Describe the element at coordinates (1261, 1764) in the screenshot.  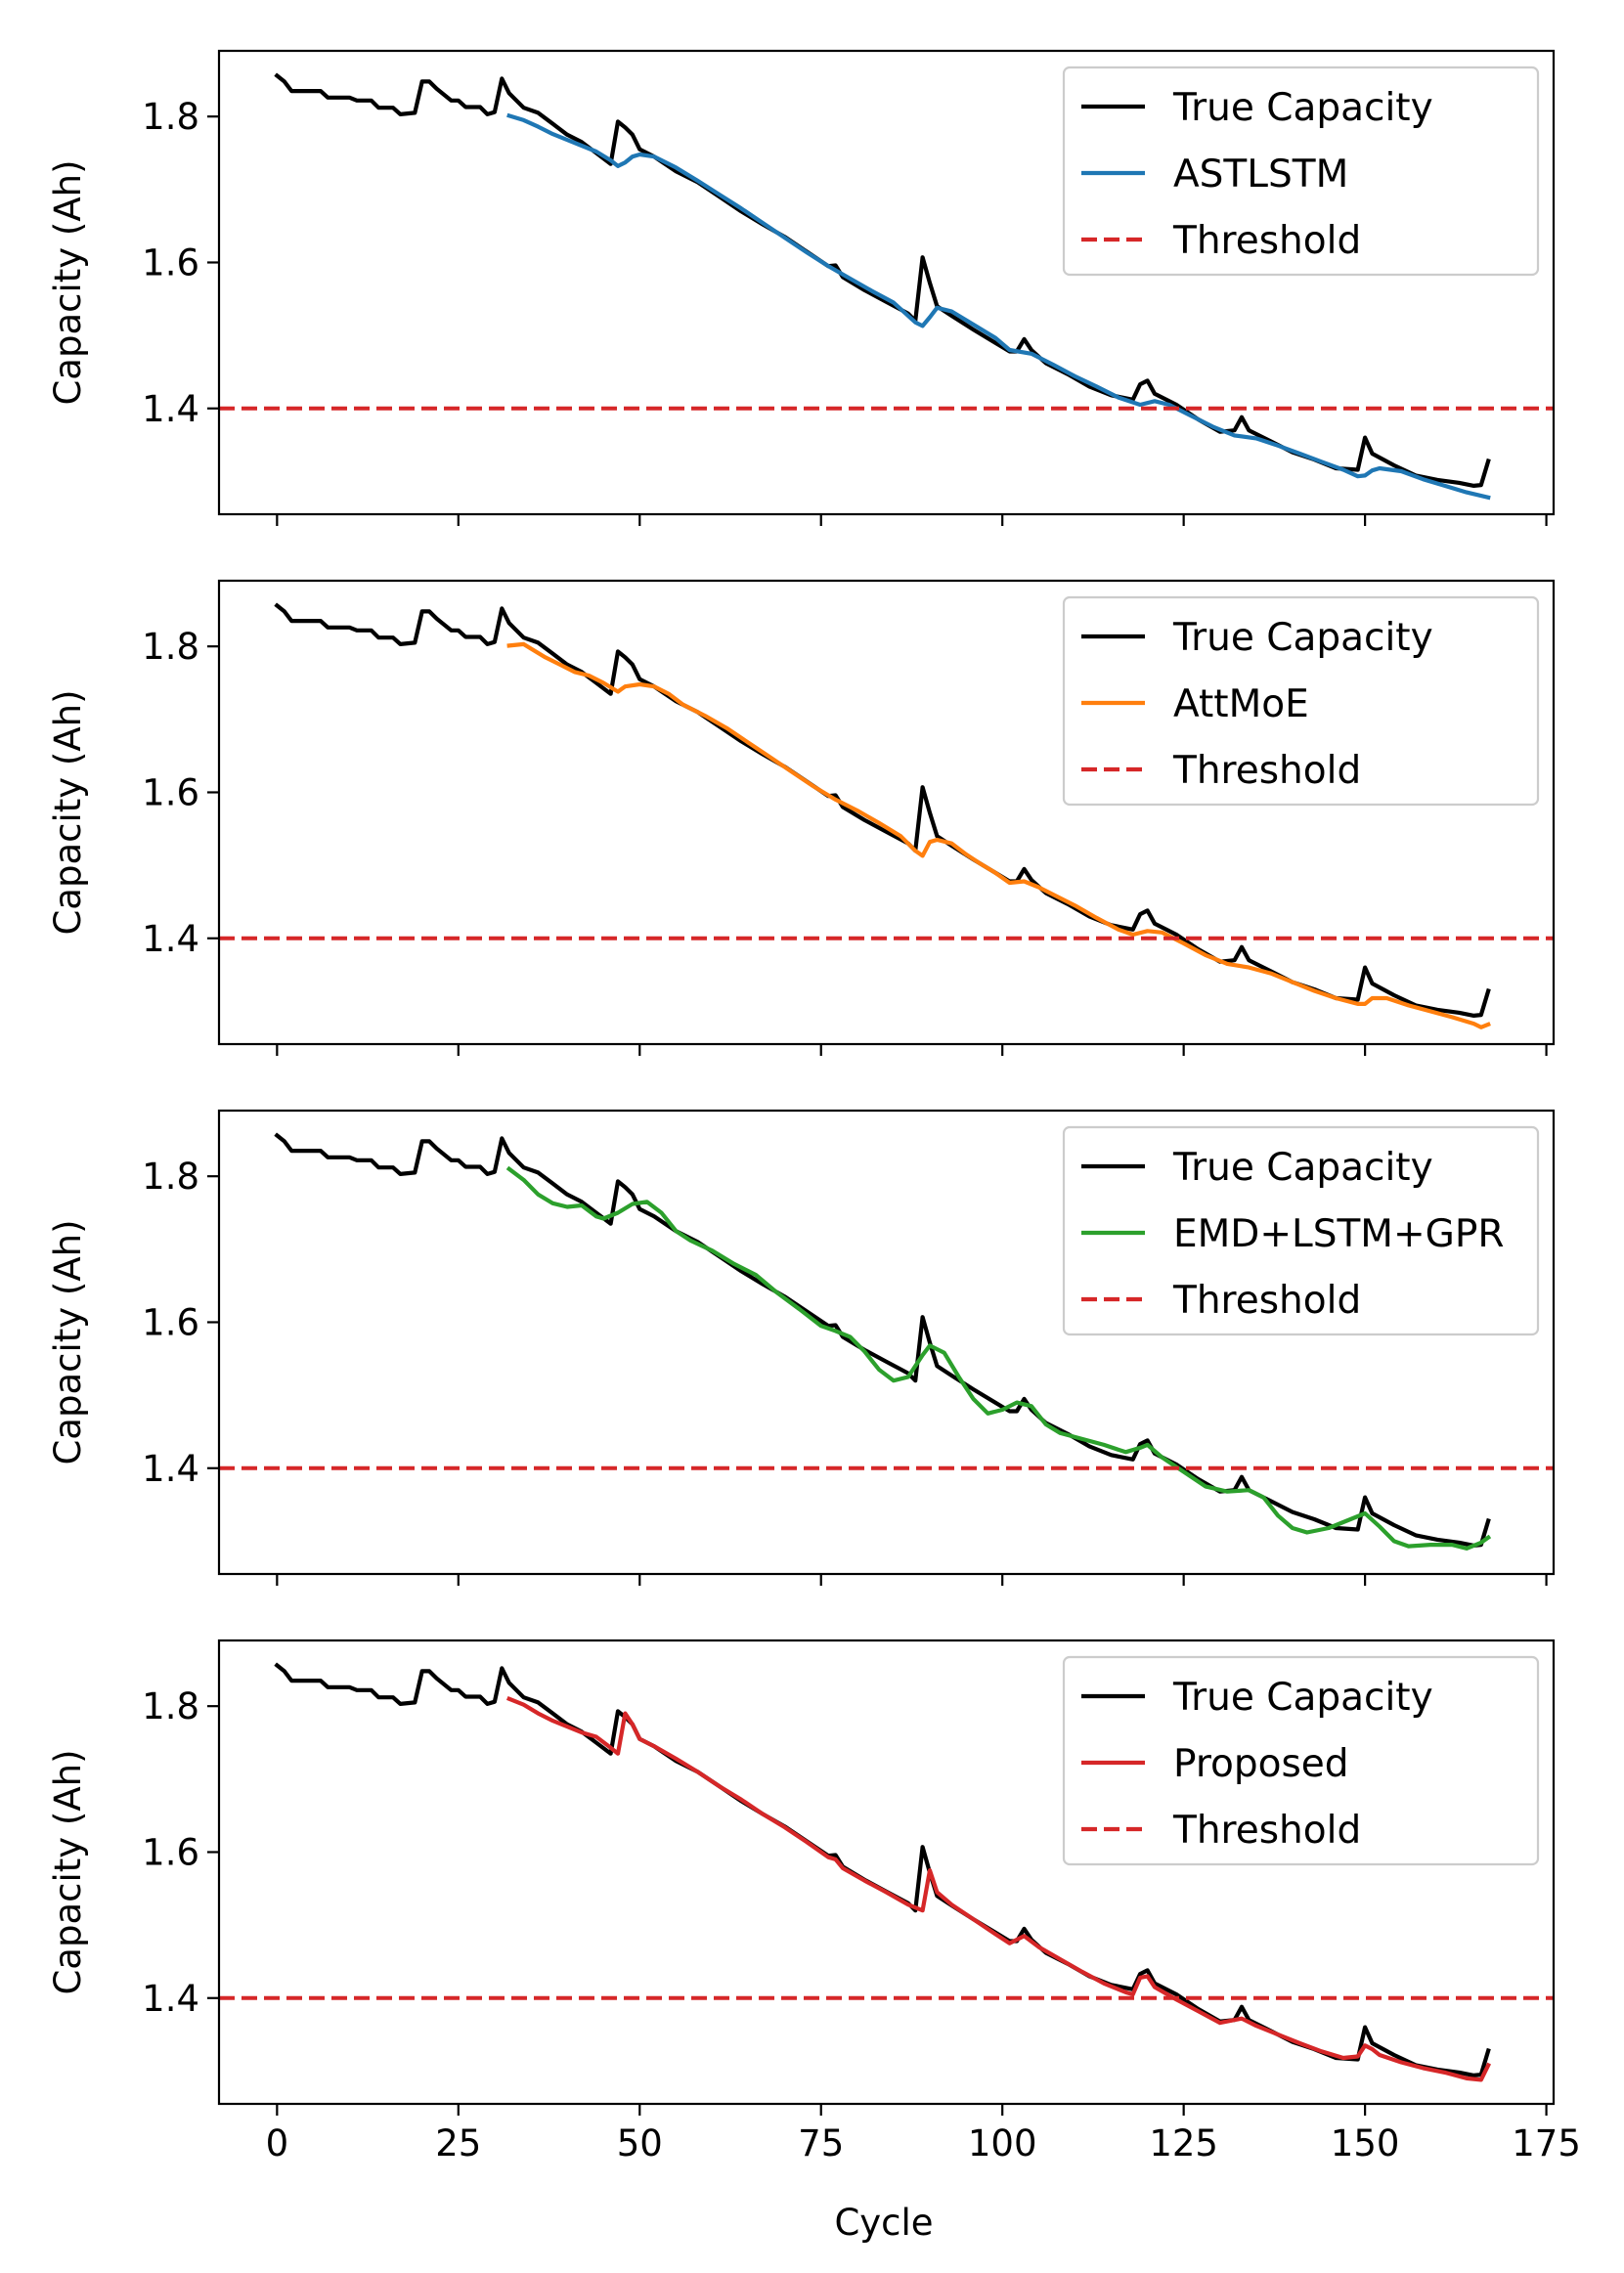
I see `legend-label: Proposed` at that location.